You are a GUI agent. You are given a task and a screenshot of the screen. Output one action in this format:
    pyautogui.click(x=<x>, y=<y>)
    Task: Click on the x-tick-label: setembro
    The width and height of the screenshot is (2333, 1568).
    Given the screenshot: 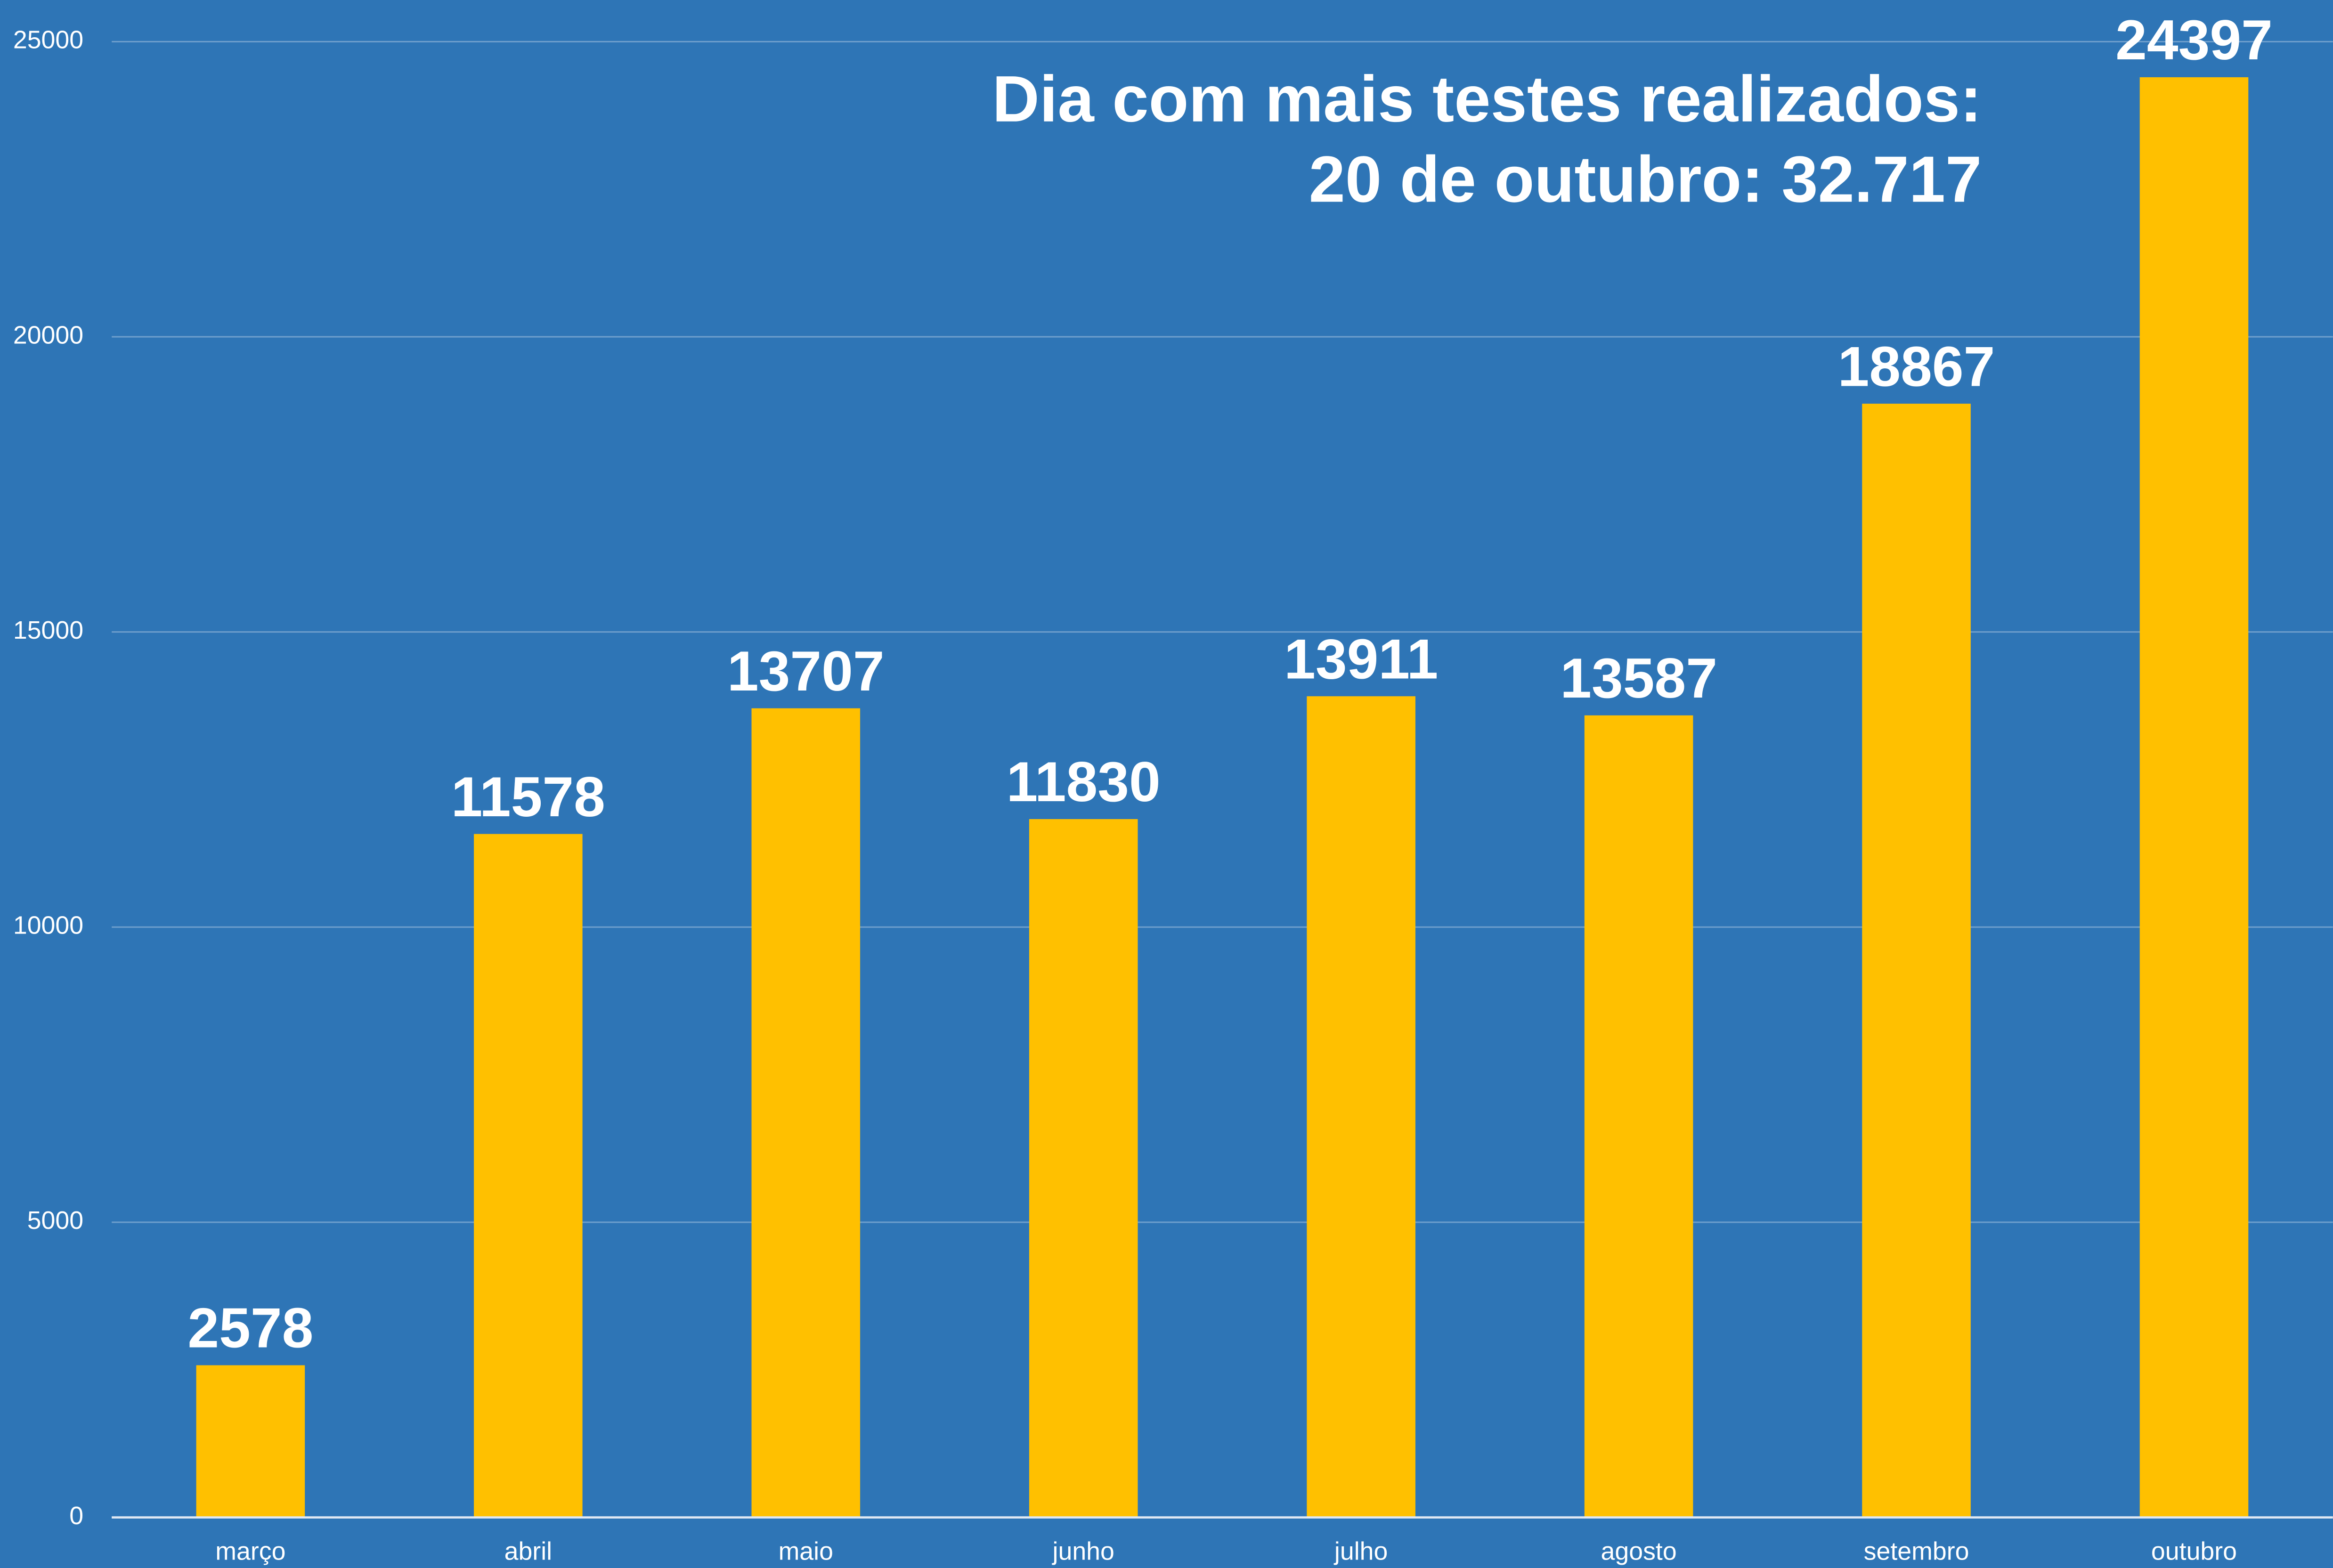 What is the action you would take?
    pyautogui.click(x=1917, y=1551)
    